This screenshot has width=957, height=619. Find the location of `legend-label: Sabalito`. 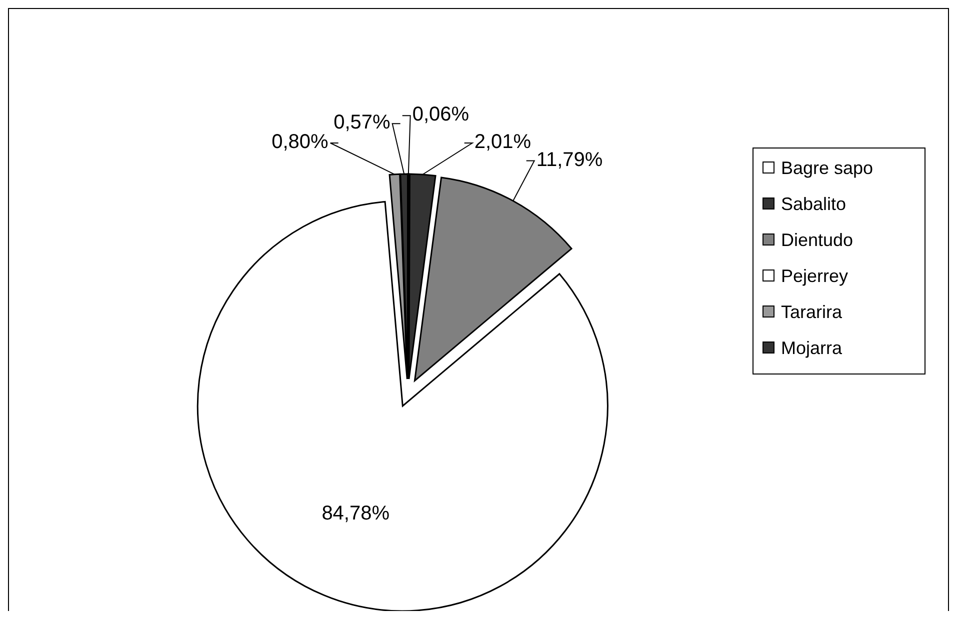

legend-label: Sabalito is located at coordinates (813, 204).